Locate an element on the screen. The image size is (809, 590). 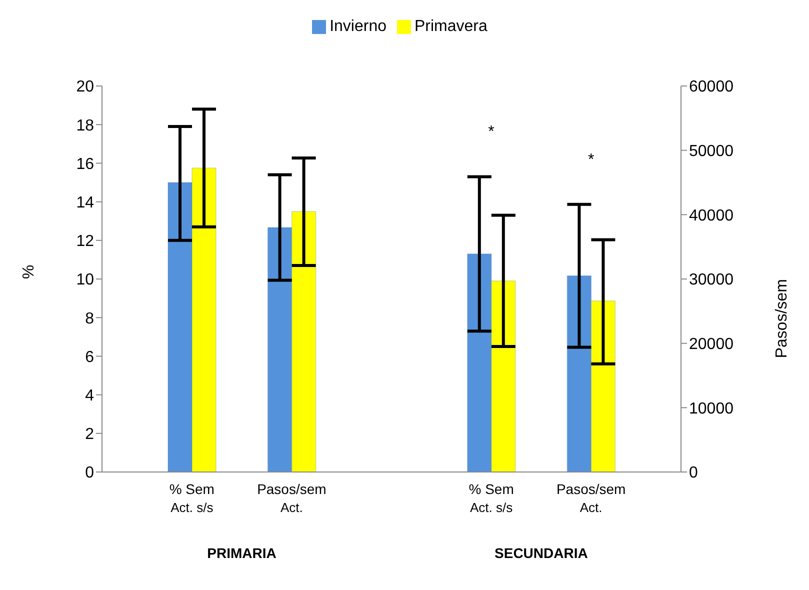
text: SECUNDARIA is located at coordinates (541, 553).